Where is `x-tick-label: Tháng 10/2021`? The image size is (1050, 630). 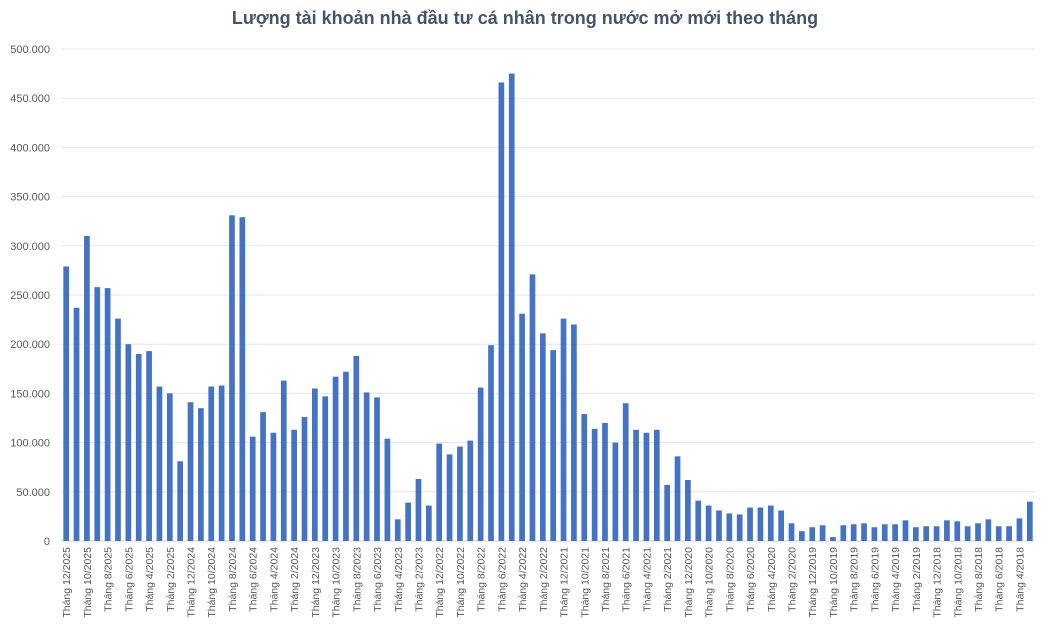
x-tick-label: Tháng 10/2021 is located at coordinates (585, 582).